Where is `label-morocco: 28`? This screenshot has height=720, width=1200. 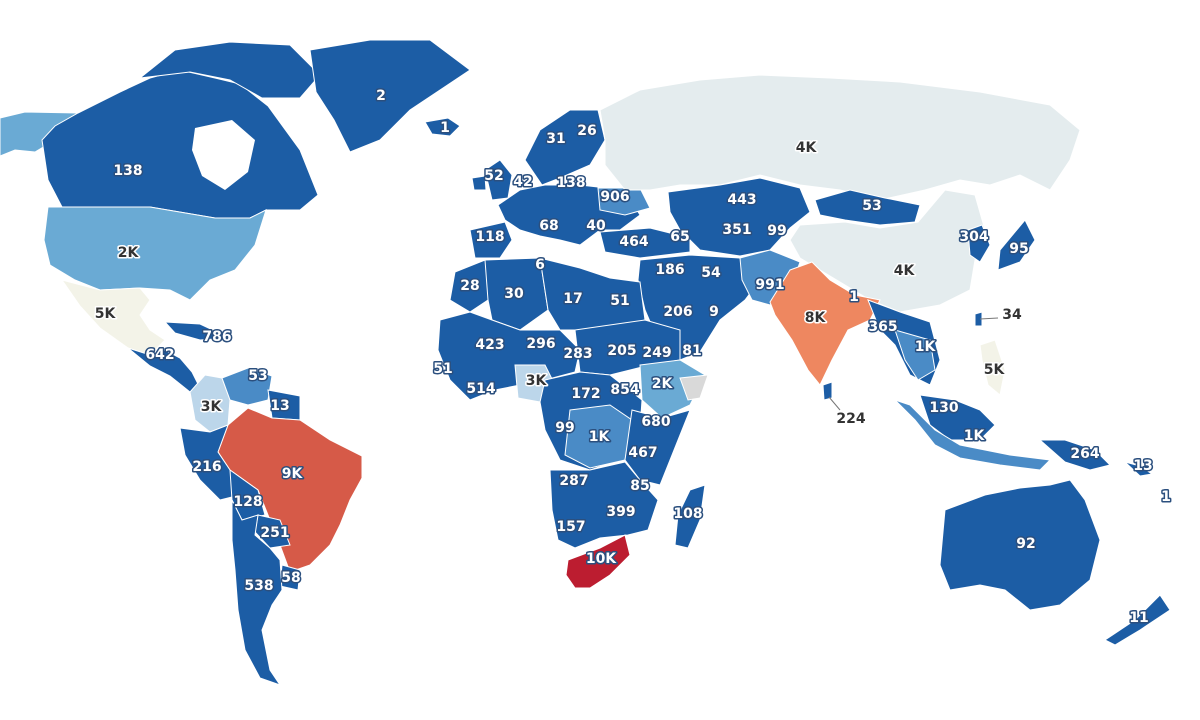
label-morocco: 28 is located at coordinates (469, 286).